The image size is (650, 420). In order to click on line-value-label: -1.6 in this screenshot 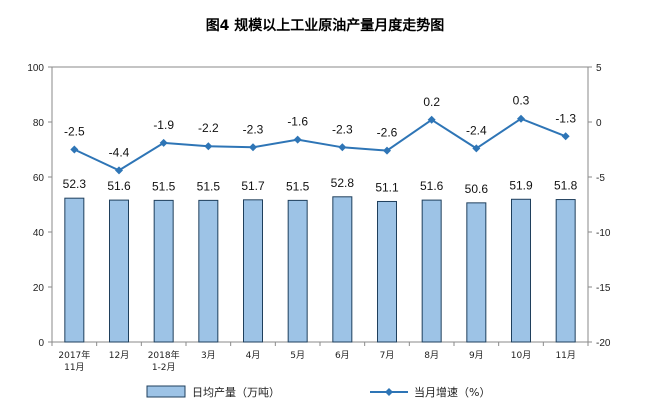, I will do `click(297, 122)`.